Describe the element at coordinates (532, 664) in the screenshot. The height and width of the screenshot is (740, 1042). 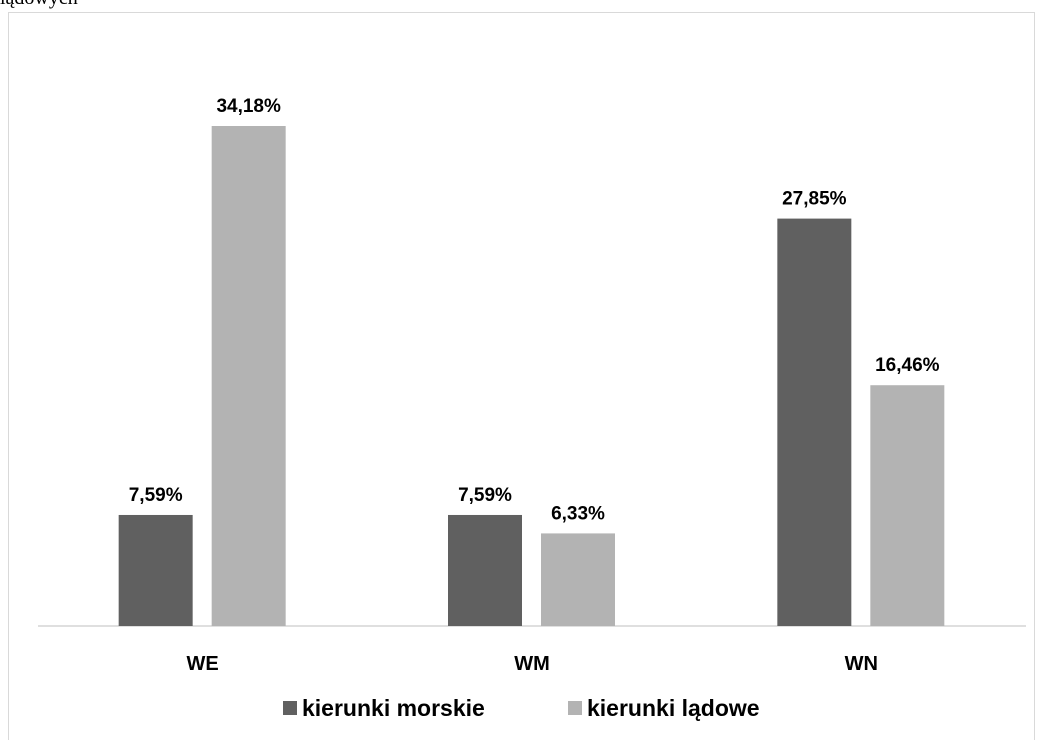
I see `x-tick-label: WM` at that location.